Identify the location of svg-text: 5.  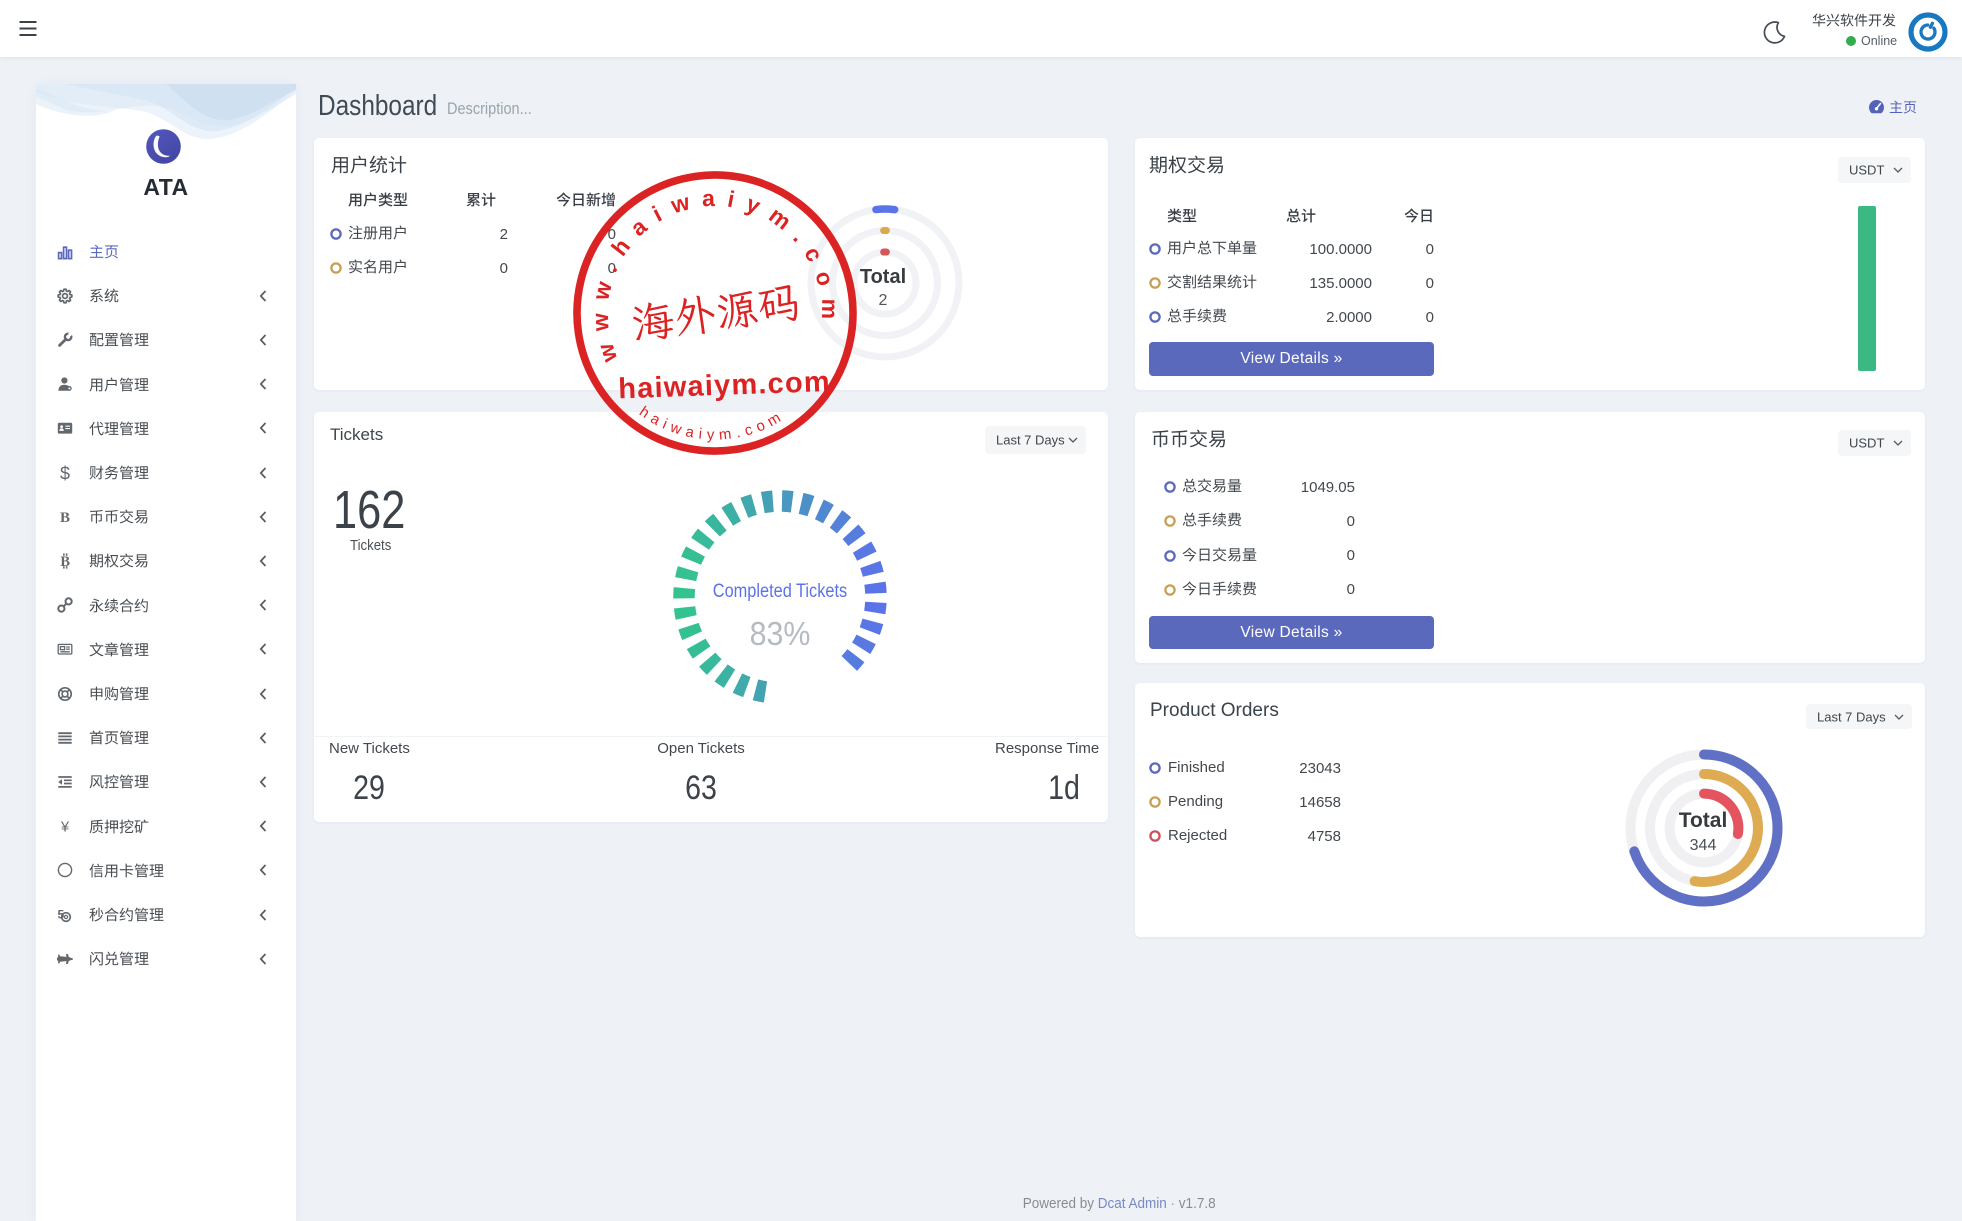
(61, 914).